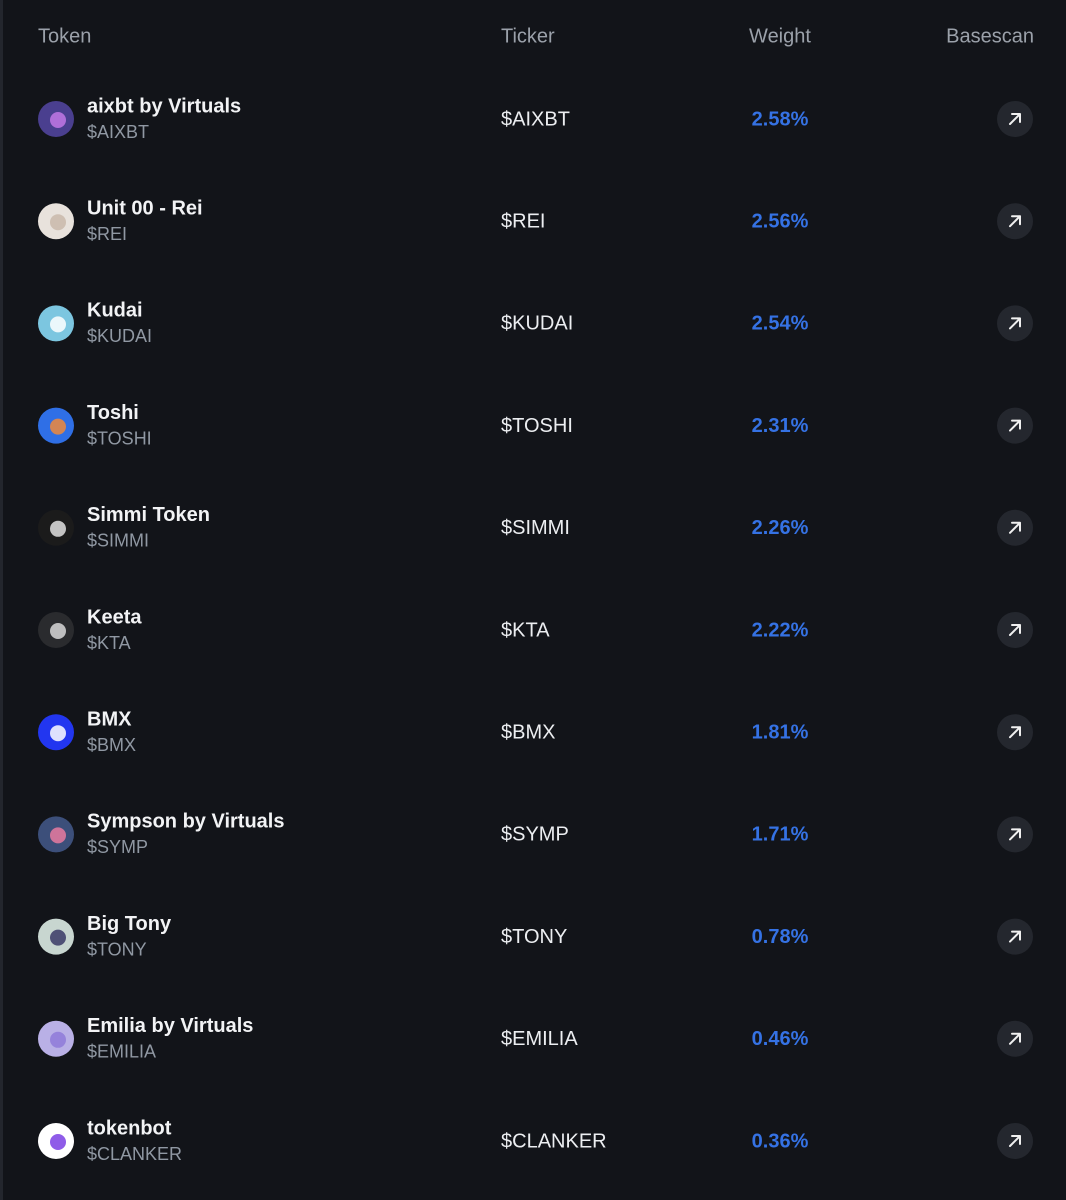 The image size is (1066, 1200). I want to click on header-weight: Weight, so click(780, 36).